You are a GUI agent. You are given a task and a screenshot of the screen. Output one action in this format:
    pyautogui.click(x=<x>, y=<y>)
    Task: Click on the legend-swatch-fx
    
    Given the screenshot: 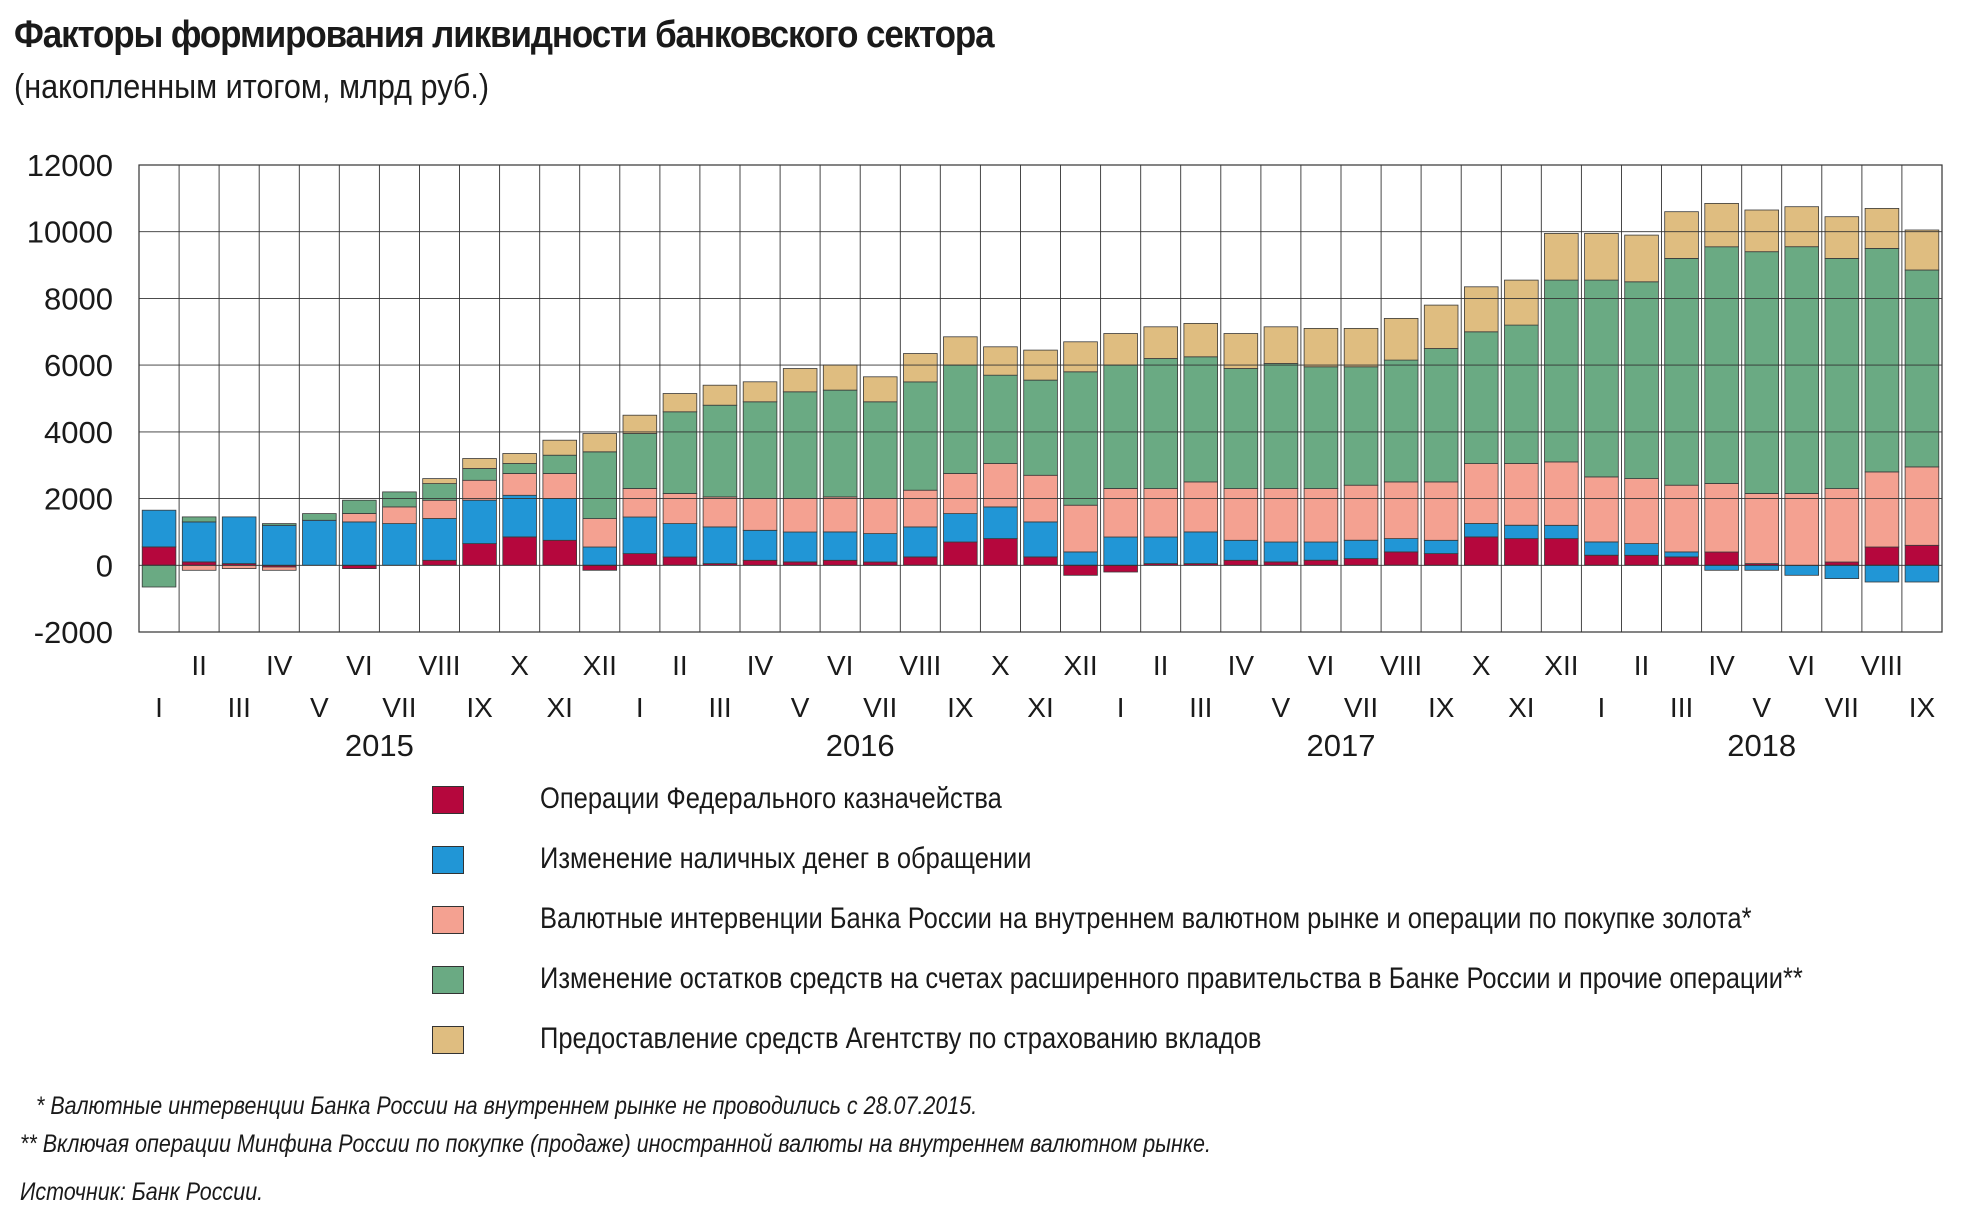 What is the action you would take?
    pyautogui.click(x=448, y=920)
    